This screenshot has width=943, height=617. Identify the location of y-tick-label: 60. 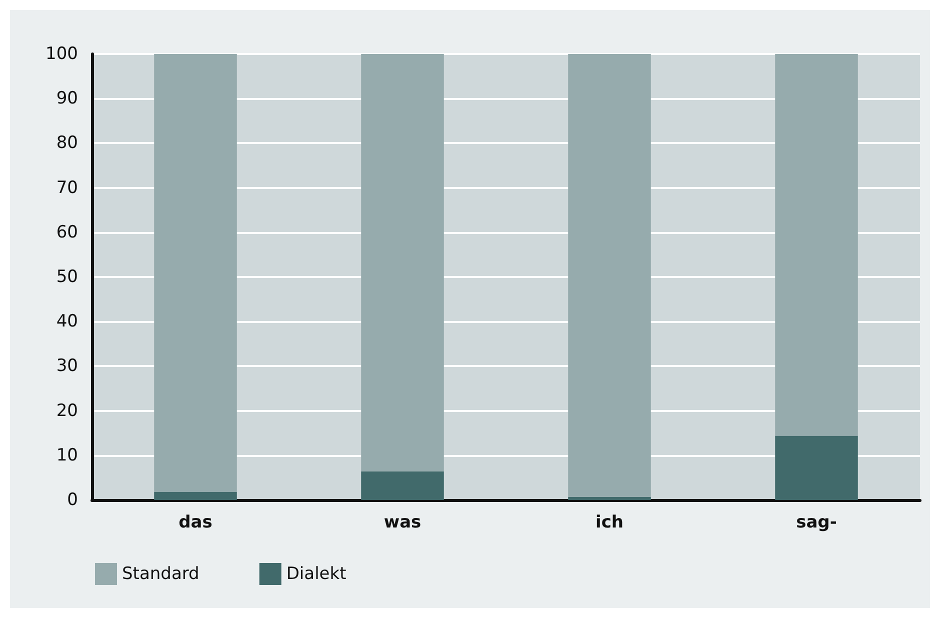
(67, 232).